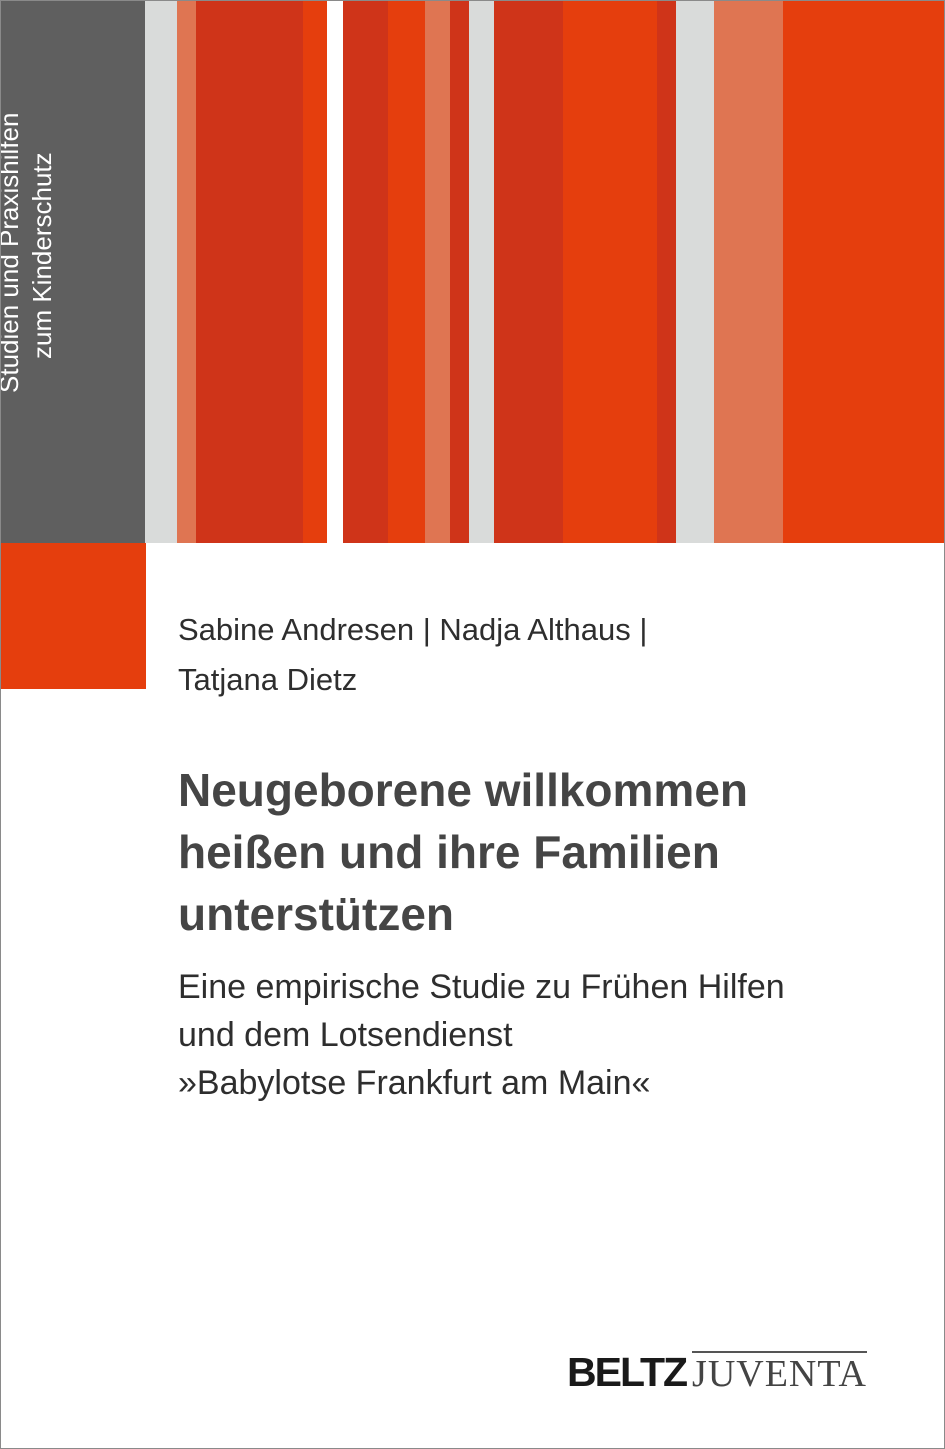 This screenshot has height=1449, width=945. What do you see at coordinates (463, 790) in the screenshot?
I see `title-line: Neugeborene willkommen` at bounding box center [463, 790].